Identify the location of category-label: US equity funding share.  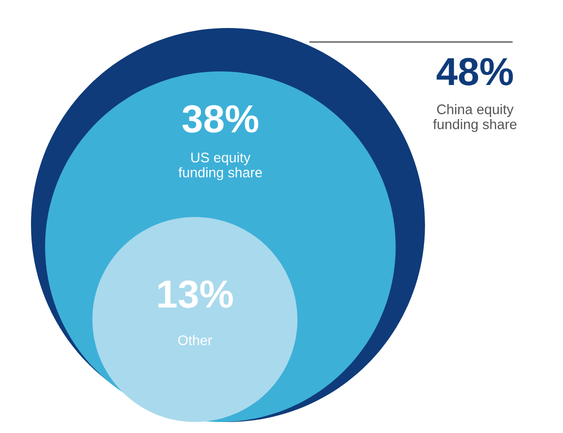
(220, 166).